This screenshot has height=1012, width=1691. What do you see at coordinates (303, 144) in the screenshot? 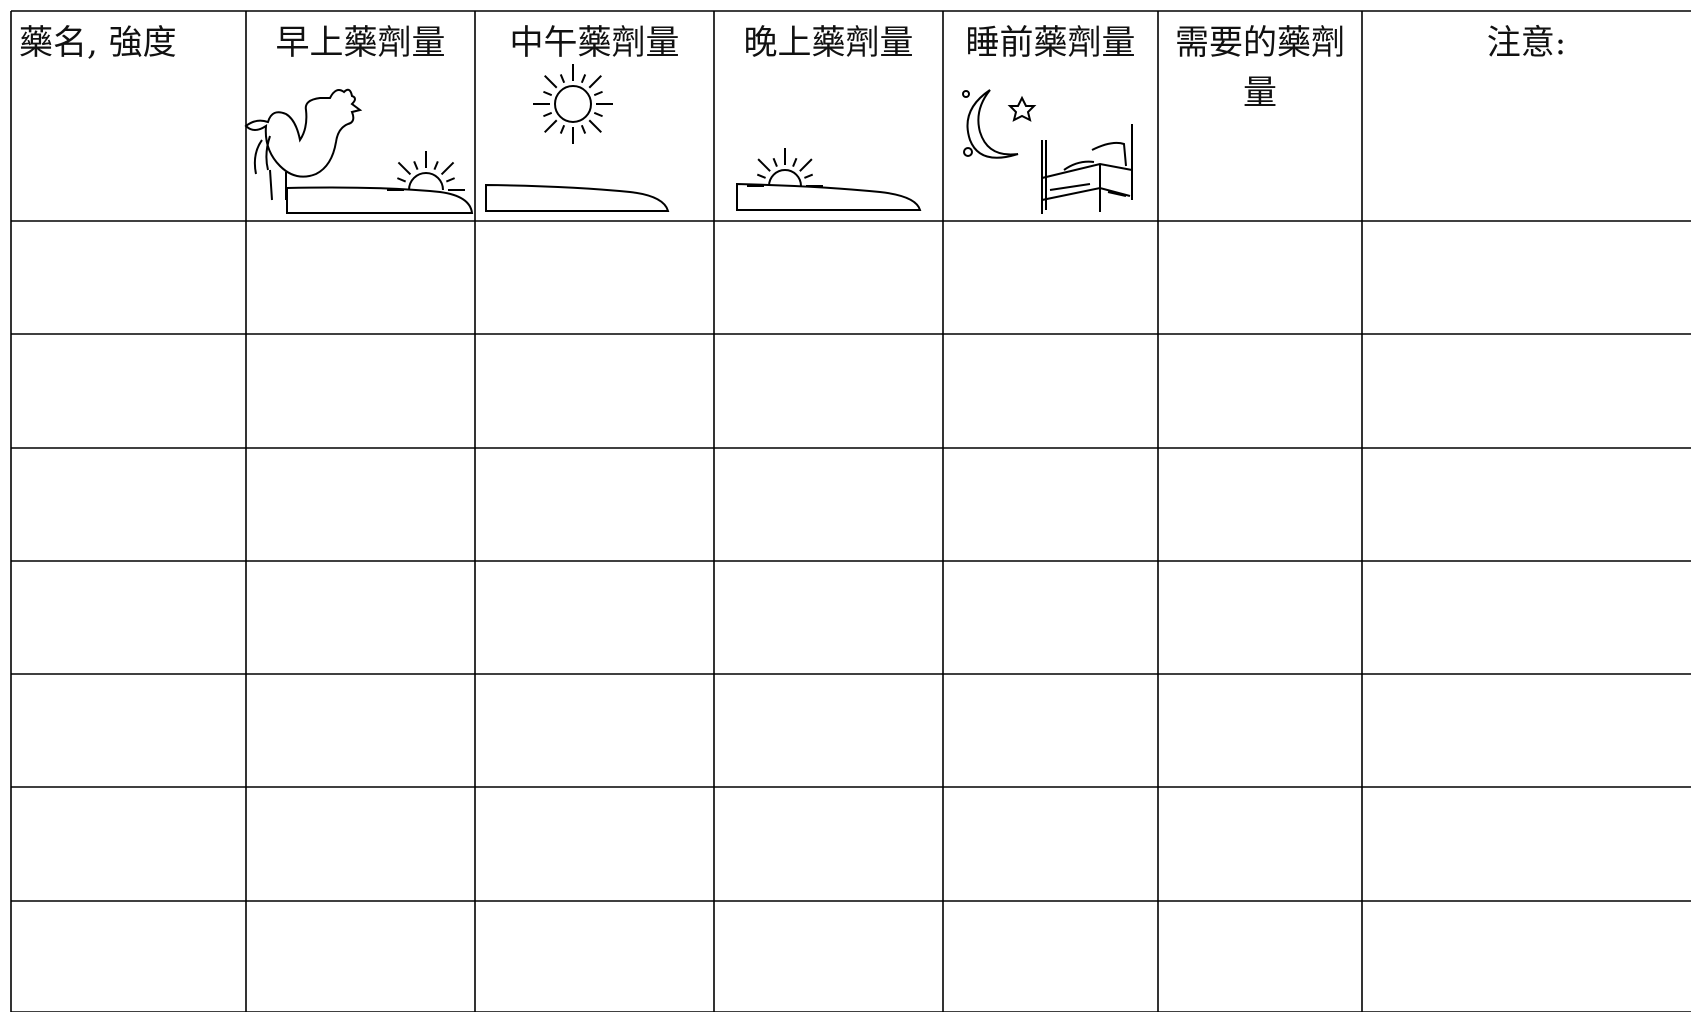
I see `rooster-icon` at bounding box center [303, 144].